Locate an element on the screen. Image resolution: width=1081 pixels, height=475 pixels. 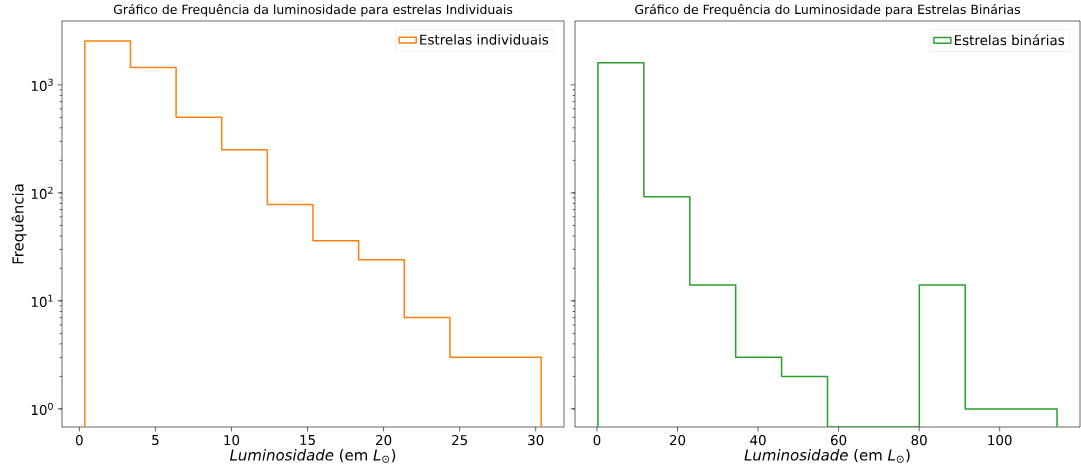
y-axis-title: Frequência is located at coordinates (19, 224).